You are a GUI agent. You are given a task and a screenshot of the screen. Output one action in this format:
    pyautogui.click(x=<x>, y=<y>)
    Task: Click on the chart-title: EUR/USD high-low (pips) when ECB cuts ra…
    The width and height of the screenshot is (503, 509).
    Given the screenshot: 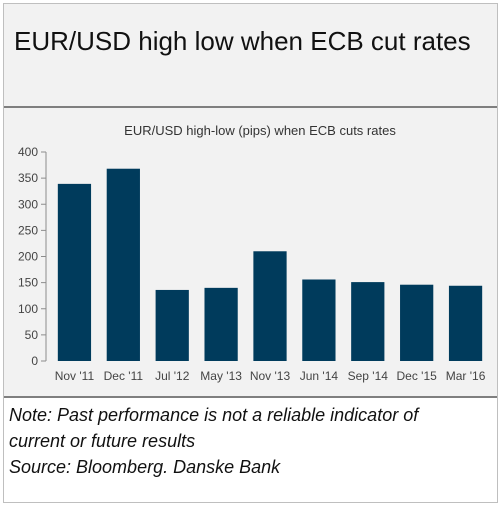 What is the action you would take?
    pyautogui.click(x=260, y=130)
    